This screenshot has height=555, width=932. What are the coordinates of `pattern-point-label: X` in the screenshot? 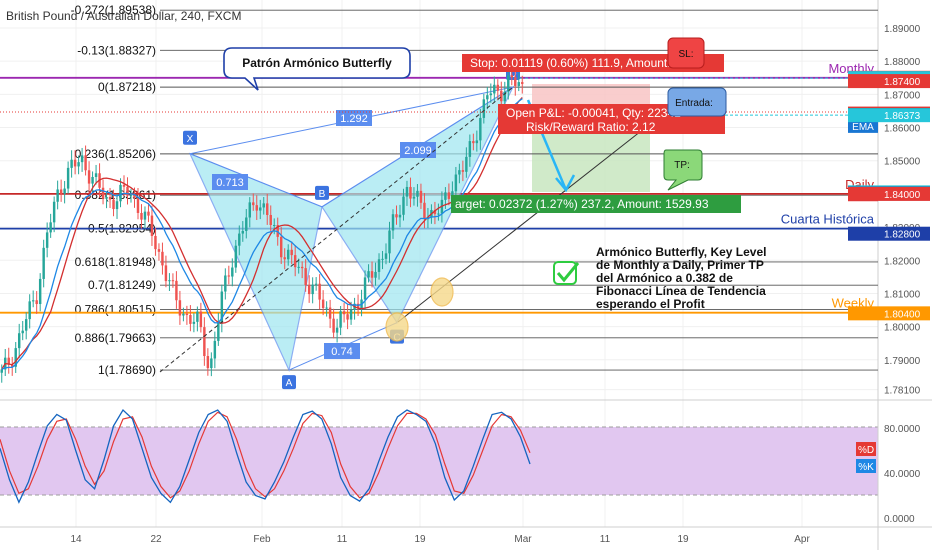 It's located at (190, 139).